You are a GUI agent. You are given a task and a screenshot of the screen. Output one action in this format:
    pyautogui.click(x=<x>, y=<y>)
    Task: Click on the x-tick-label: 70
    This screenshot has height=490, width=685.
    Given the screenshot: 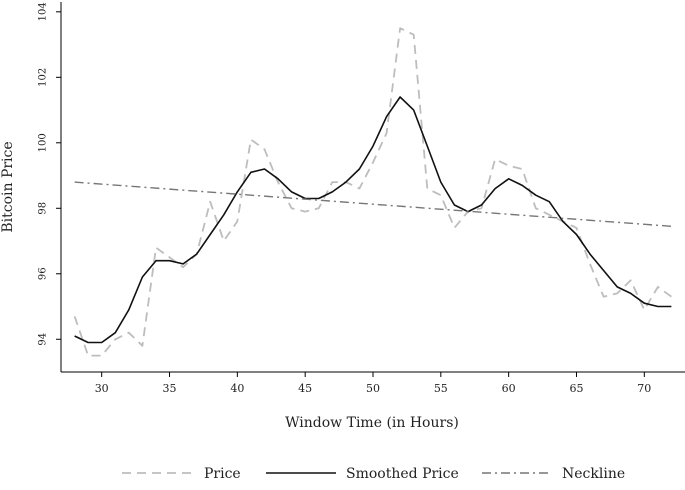 What is the action you would take?
    pyautogui.click(x=644, y=388)
    